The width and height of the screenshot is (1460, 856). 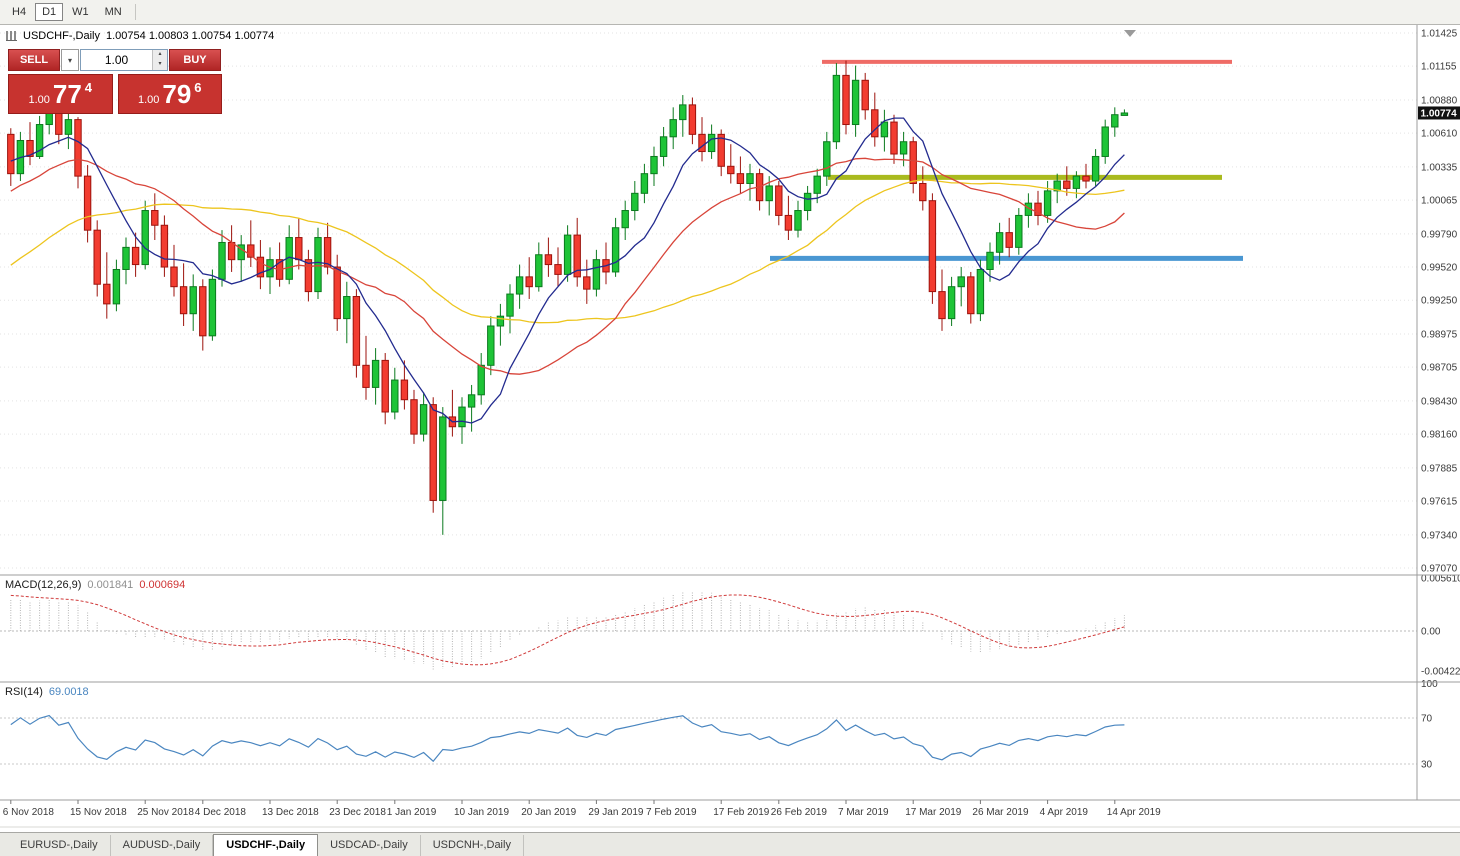 I want to click on buy-price-button: 1.00 79 6, so click(x=169, y=94).